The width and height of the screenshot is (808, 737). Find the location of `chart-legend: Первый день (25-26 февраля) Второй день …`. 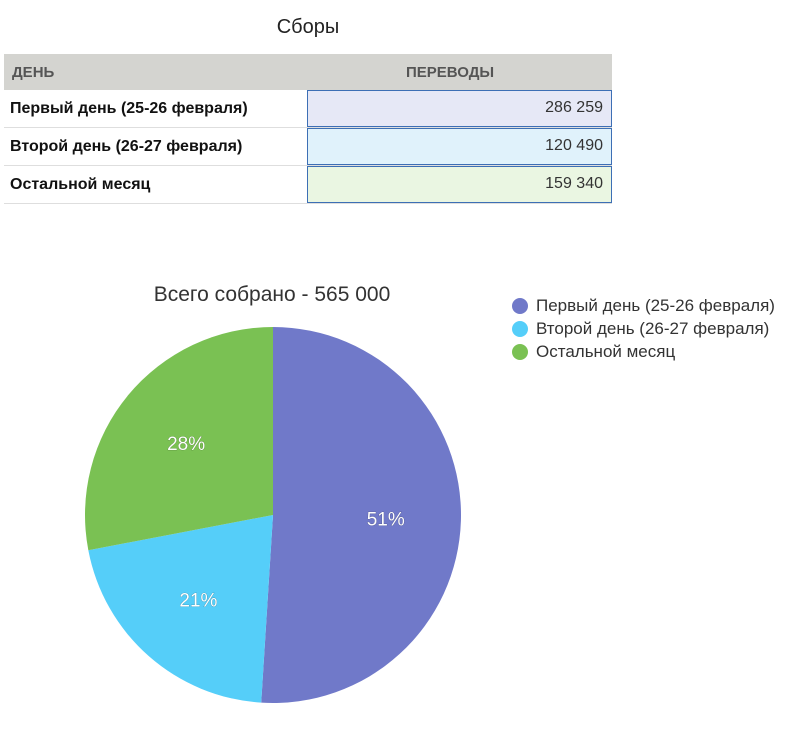

chart-legend: Первый день (25-26 февраля) Второй день … is located at coordinates (643, 328).